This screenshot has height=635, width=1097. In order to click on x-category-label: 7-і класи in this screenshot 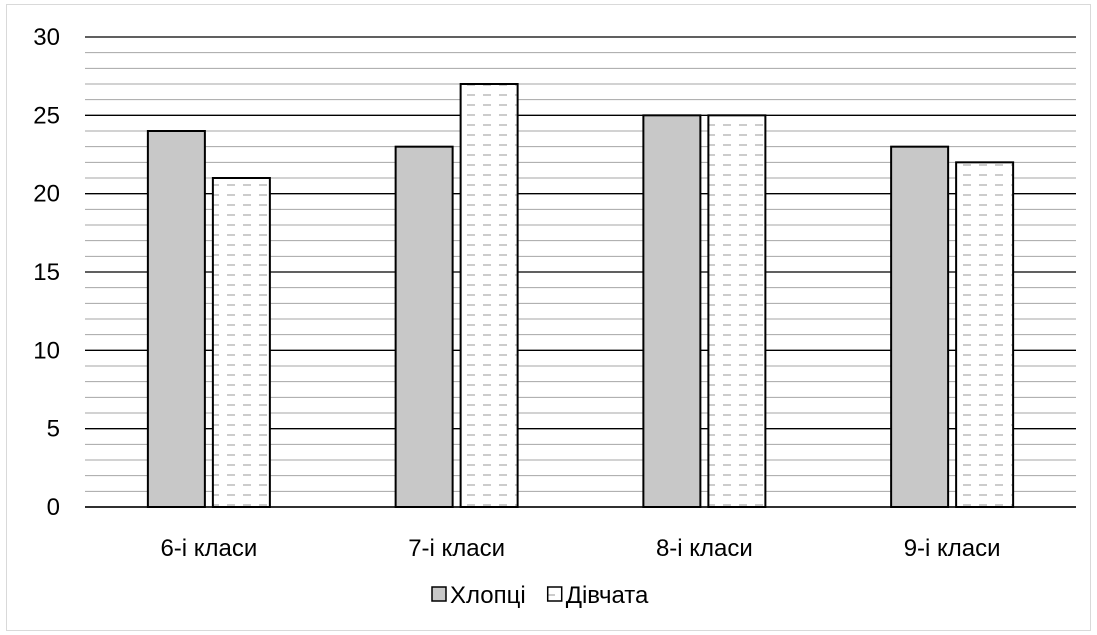, I will do `click(456, 548)`.